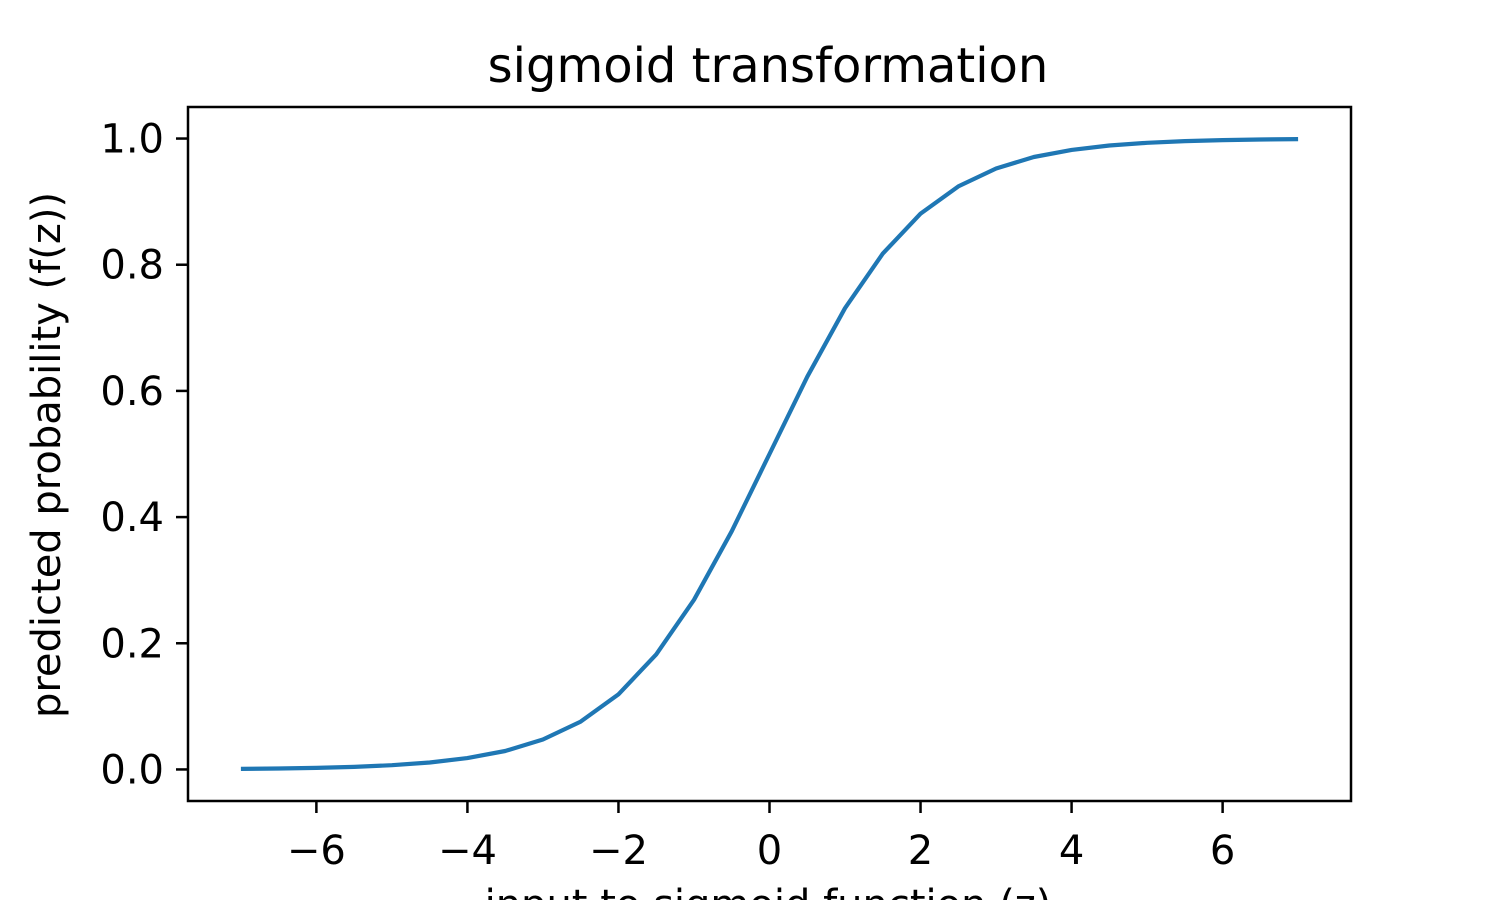  What do you see at coordinates (132, 644) in the screenshot?
I see `y-tick-label: 0.2` at bounding box center [132, 644].